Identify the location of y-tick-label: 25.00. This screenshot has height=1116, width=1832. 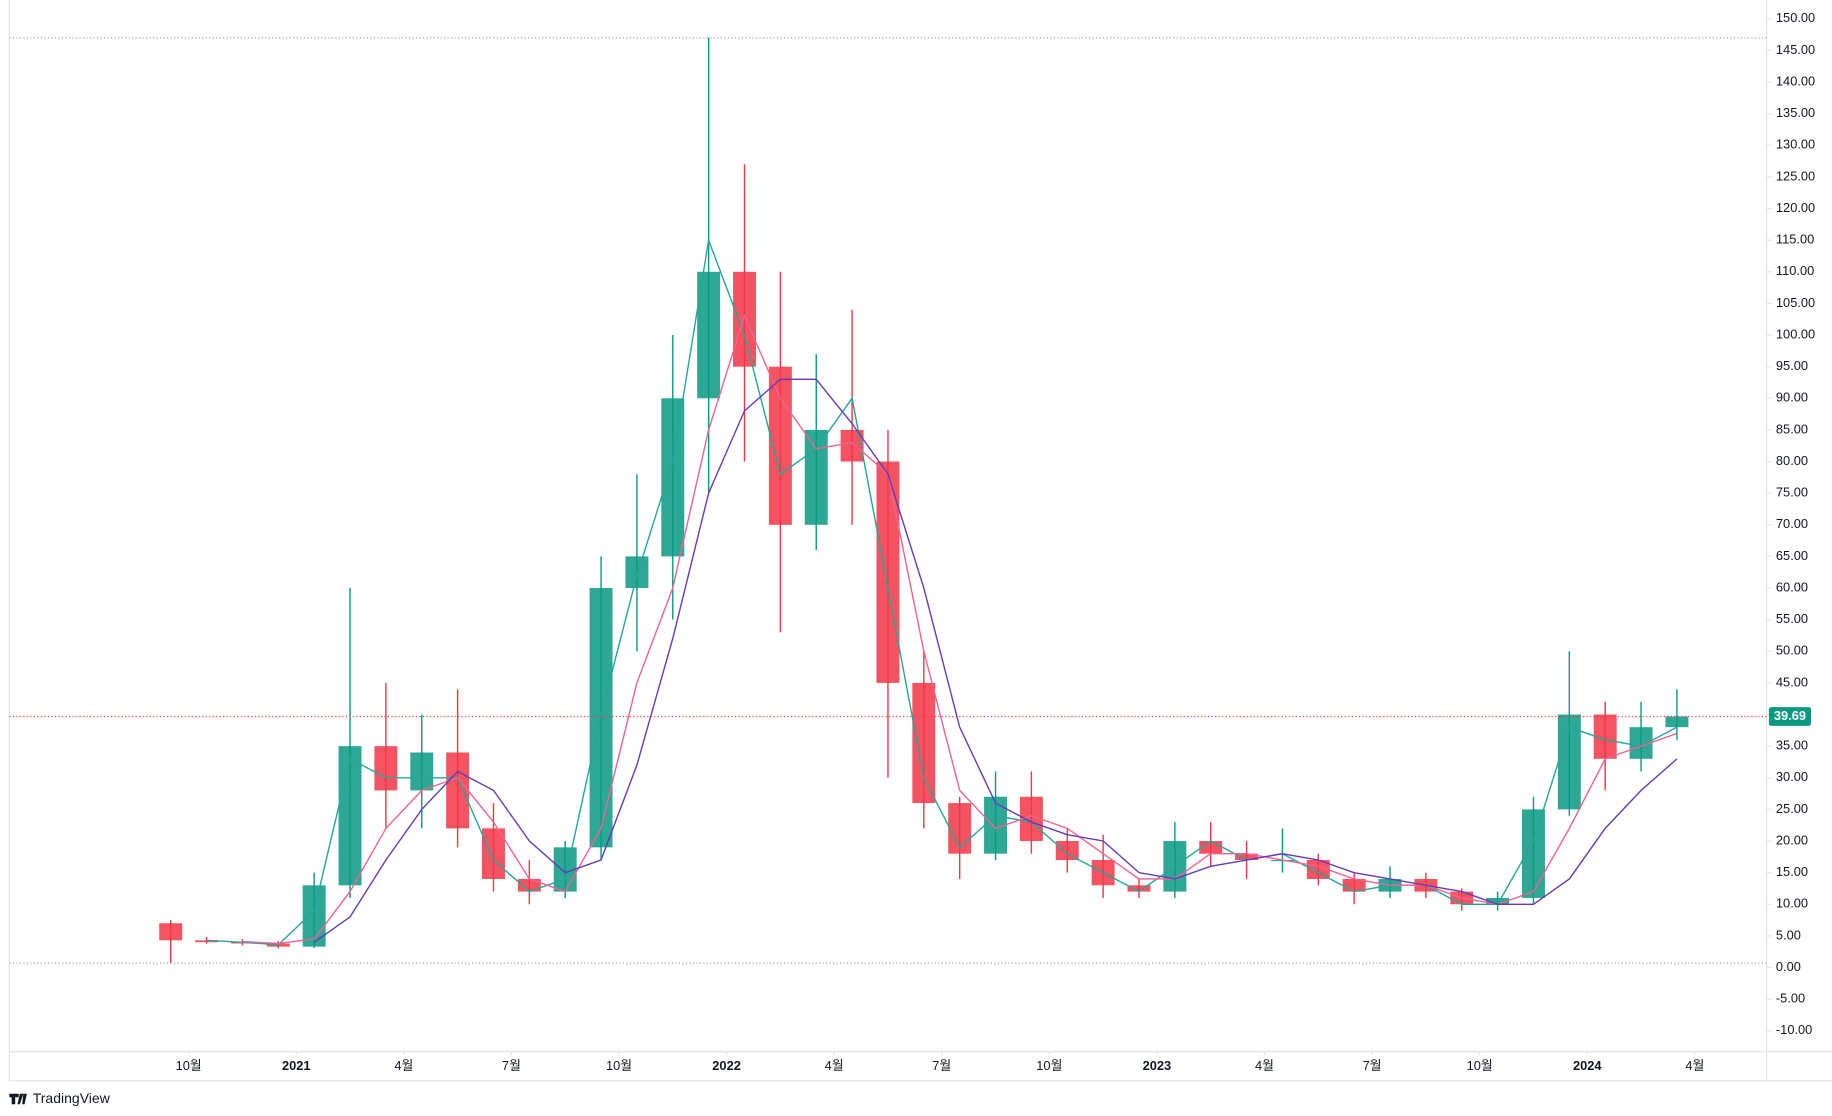
(1792, 808).